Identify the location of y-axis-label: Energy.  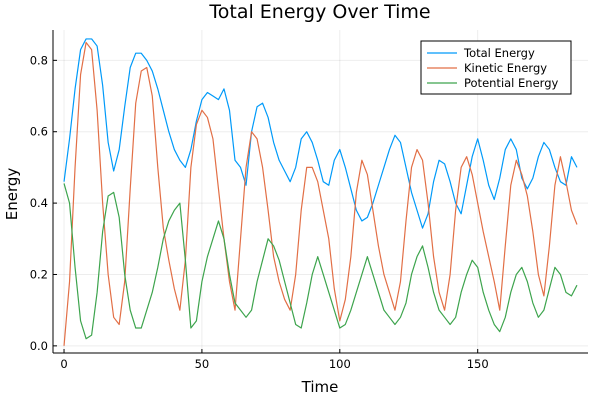
(12, 194).